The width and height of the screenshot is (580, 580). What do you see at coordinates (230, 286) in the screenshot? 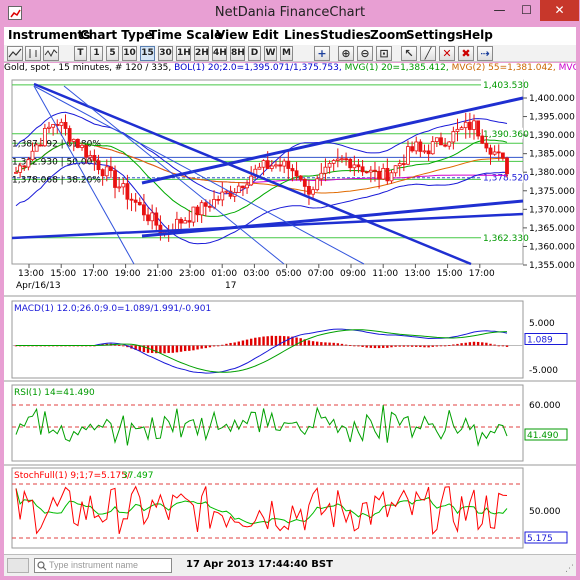
I see `date-label-mid: 17` at bounding box center [230, 286].